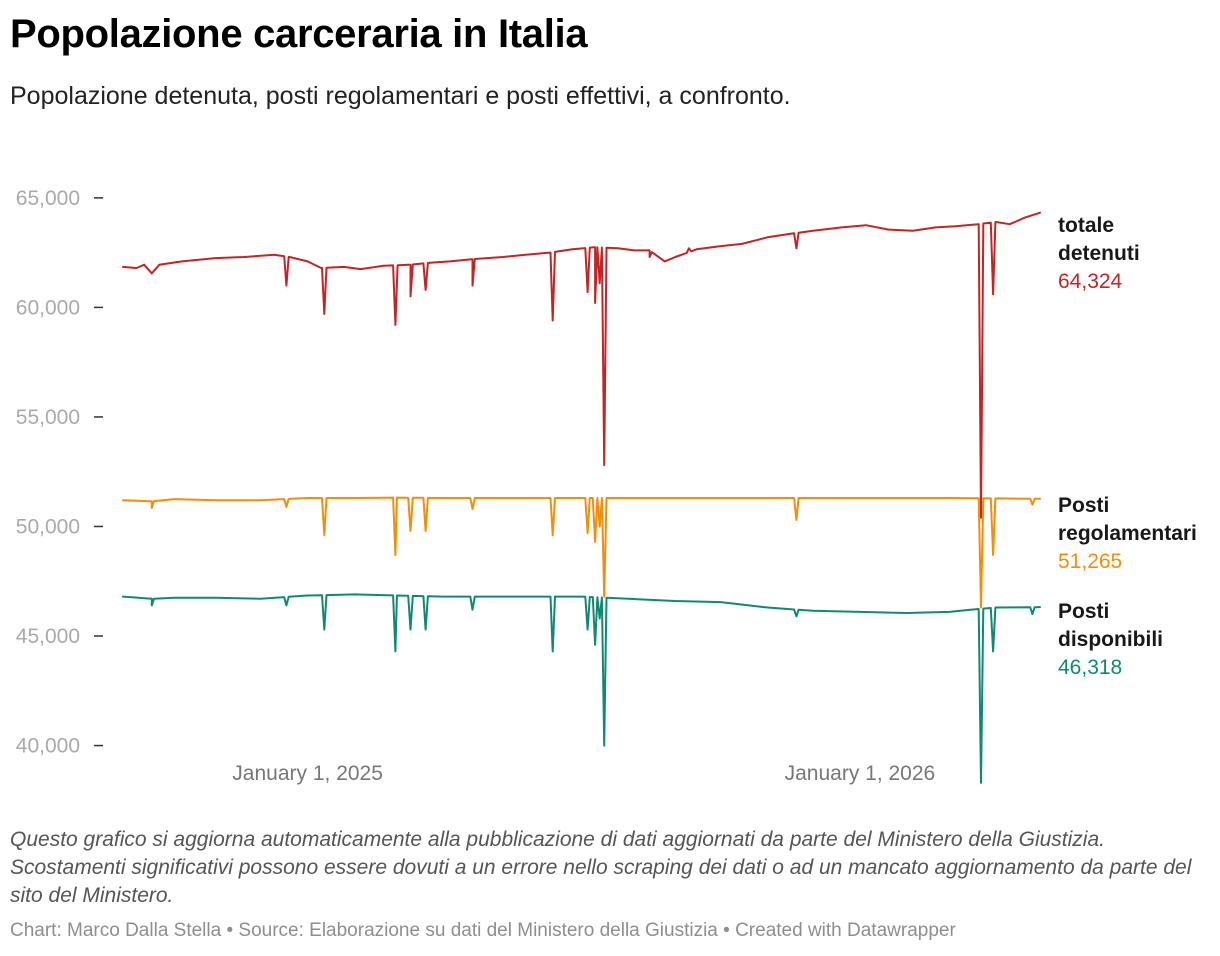 Image resolution: width=1220 pixels, height=956 pixels. Describe the element at coordinates (48, 636) in the screenshot. I see `y-tick-label: 45,000` at that location.